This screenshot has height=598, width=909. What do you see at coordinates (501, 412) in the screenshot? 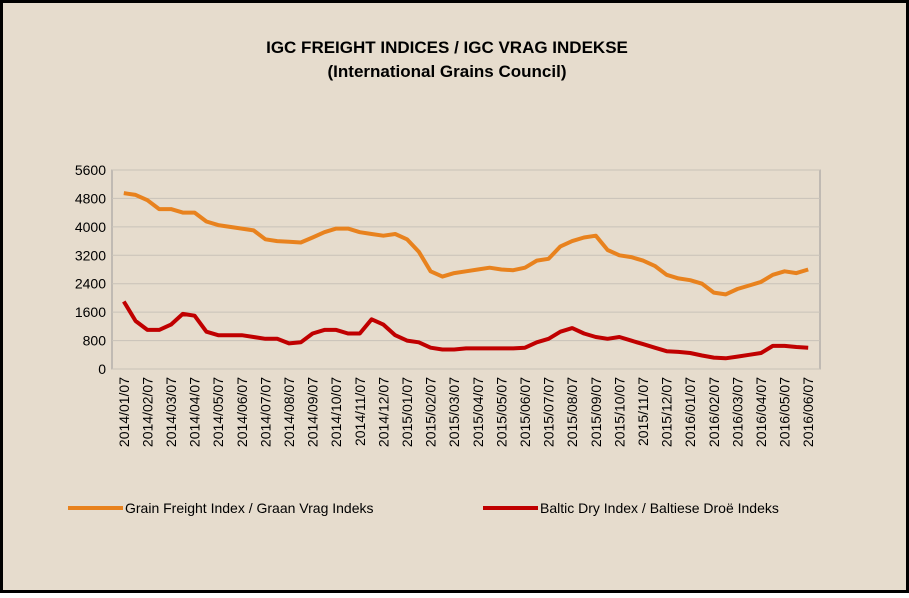
I see `x-tick-label: 2015/05/07` at bounding box center [501, 412].